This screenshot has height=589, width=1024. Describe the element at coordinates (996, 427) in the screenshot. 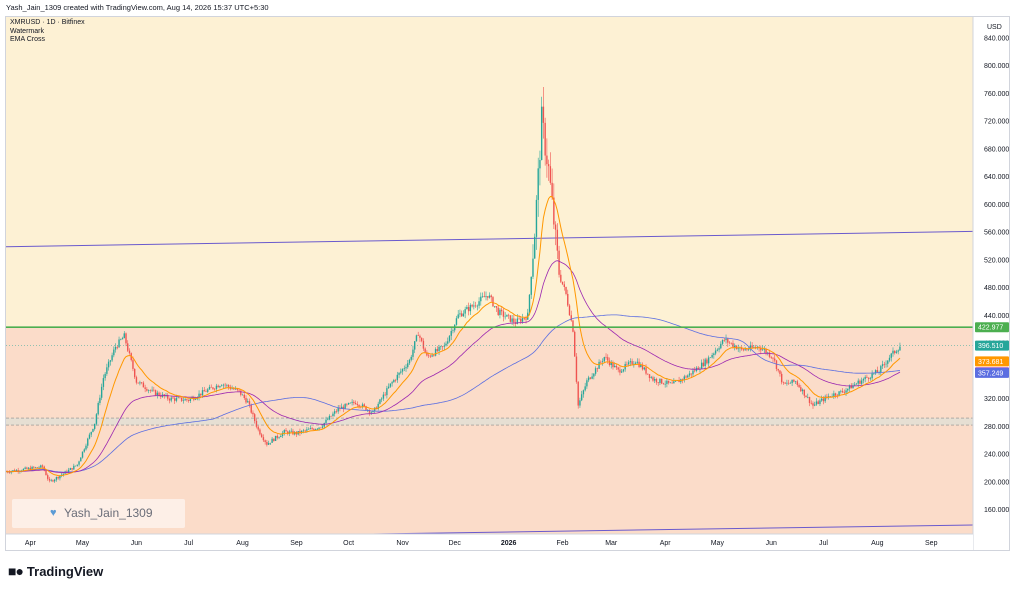

I see `y-tick-label: 280.000` at that location.